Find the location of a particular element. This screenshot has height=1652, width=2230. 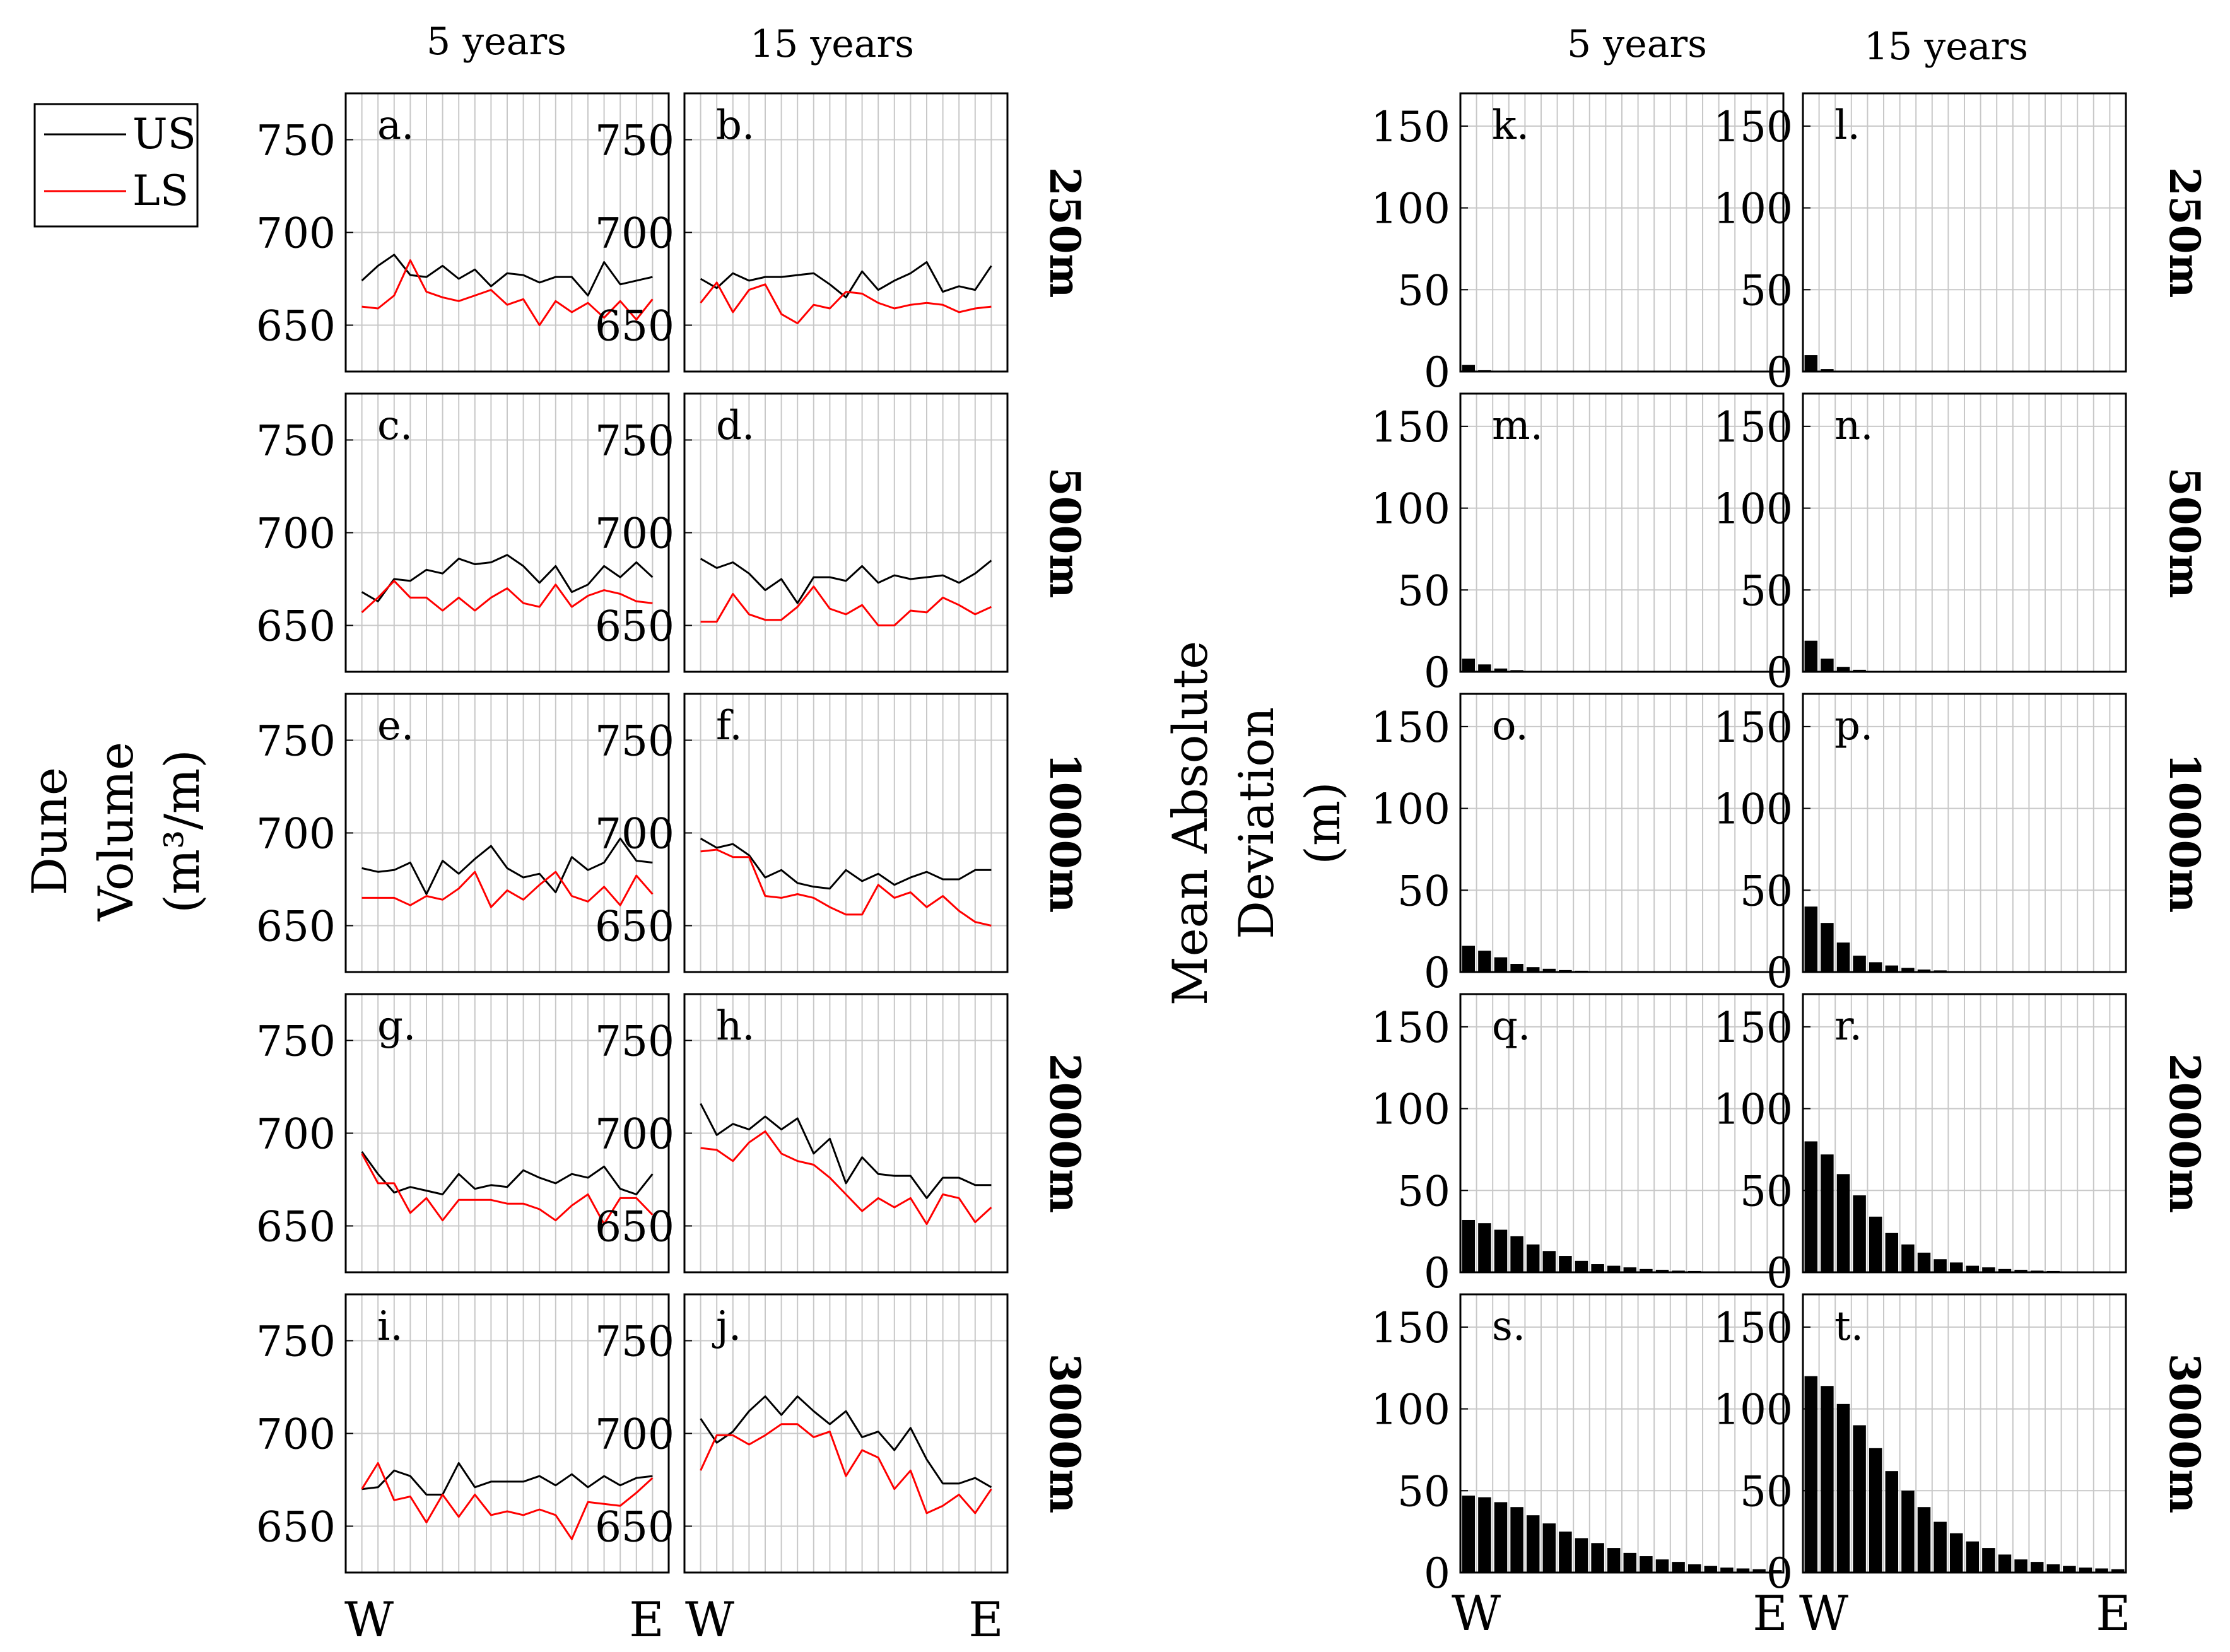

panel-d: 650 700 750 d. is located at coordinates (802, 532).